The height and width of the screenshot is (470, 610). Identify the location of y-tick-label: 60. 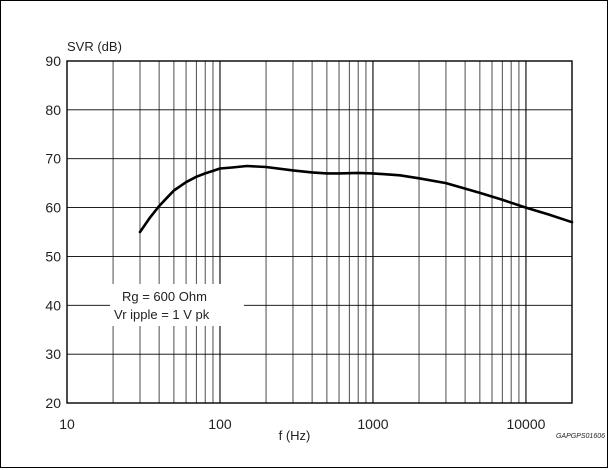
(53, 208).